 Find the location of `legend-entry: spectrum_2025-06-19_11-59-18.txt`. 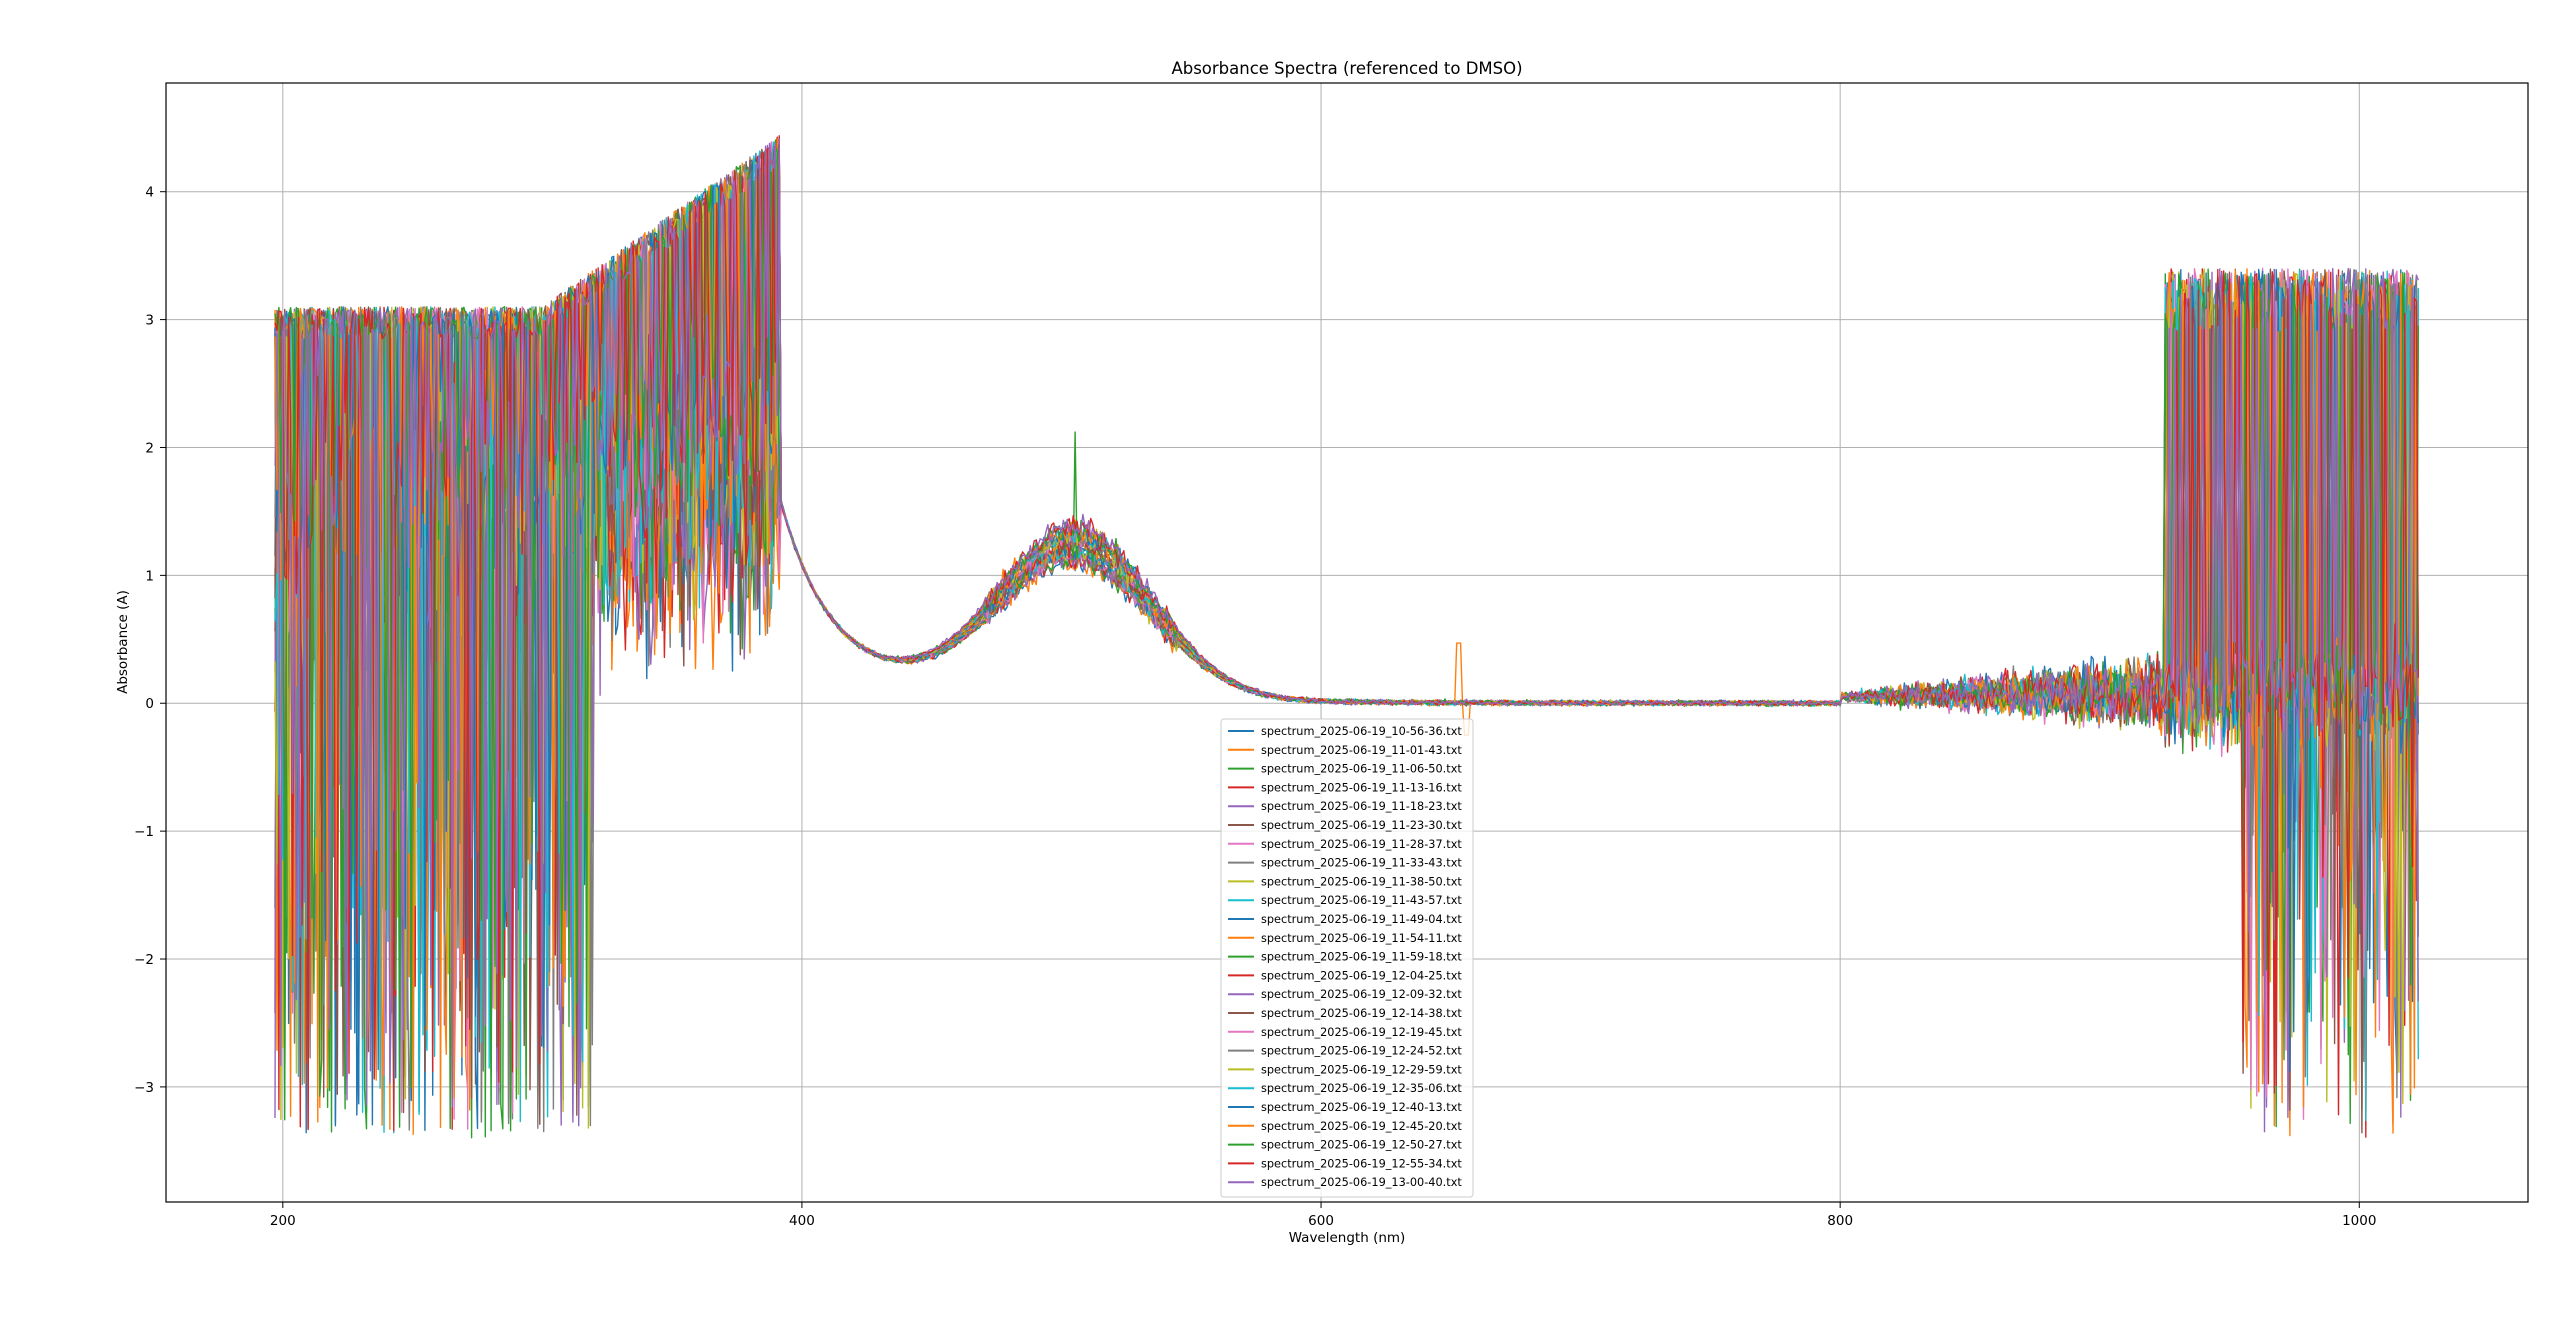

legend-entry: spectrum_2025-06-19_11-59-18.txt is located at coordinates (1361, 957).